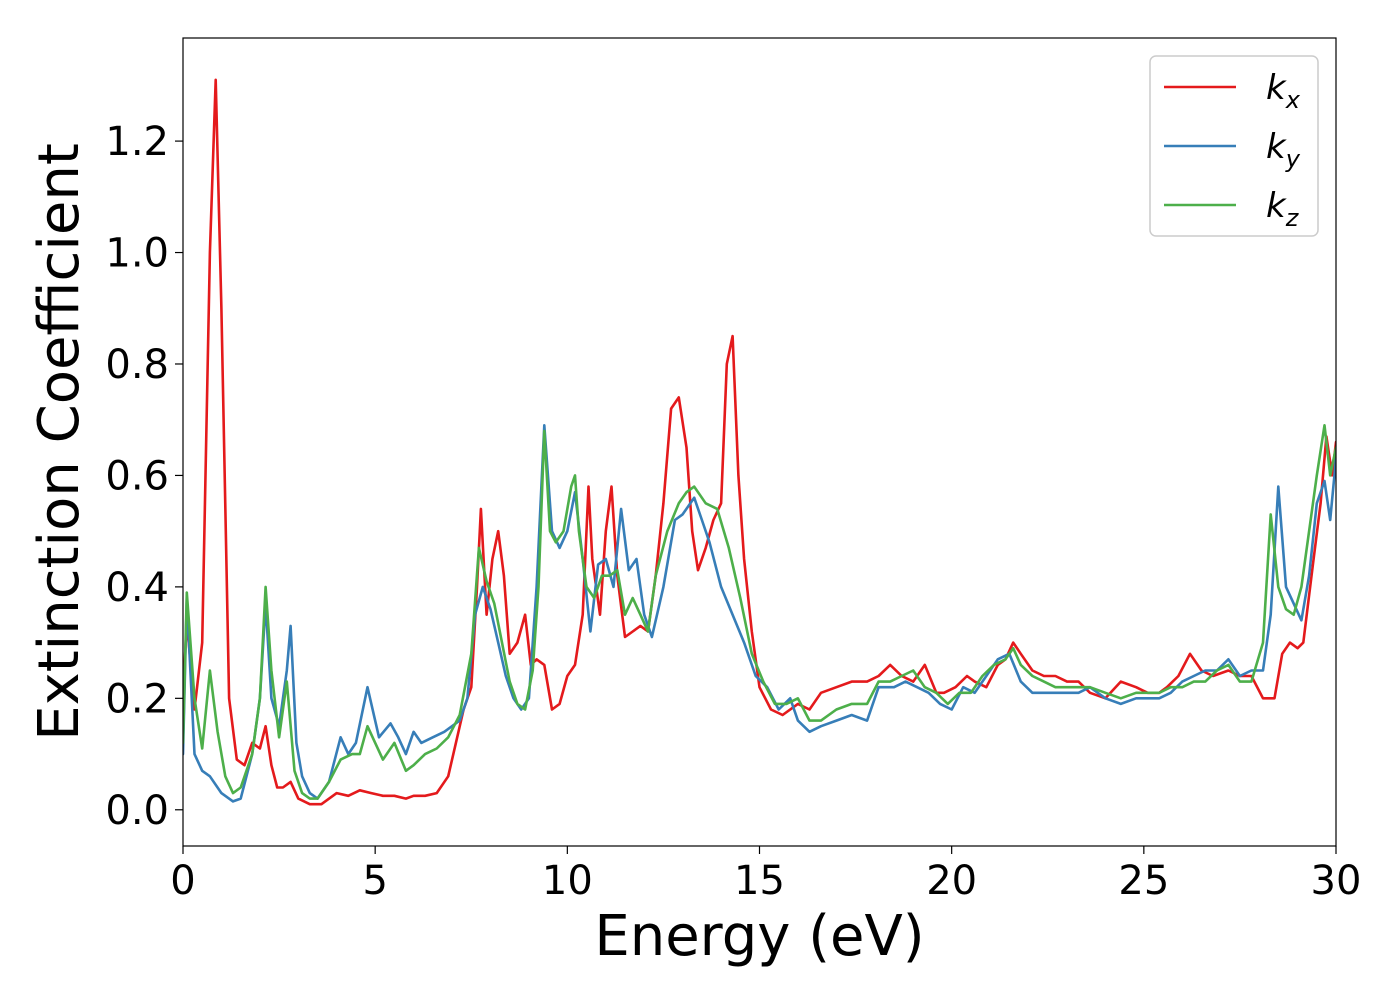 This screenshot has width=1400, height=1000. Describe the element at coordinates (567, 881) in the screenshot. I see `x-tick-label: 10` at that location.